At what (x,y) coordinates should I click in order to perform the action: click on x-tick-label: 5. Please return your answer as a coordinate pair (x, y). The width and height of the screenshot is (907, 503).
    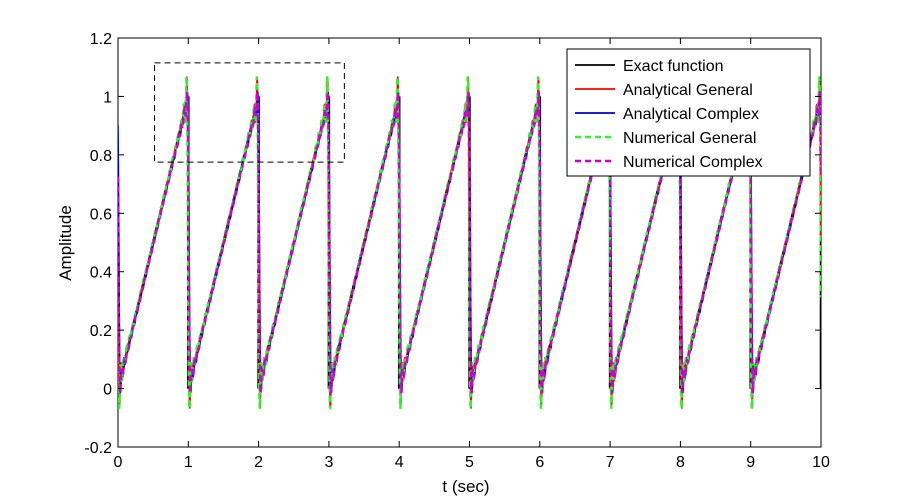
    Looking at the image, I should click on (469, 462).